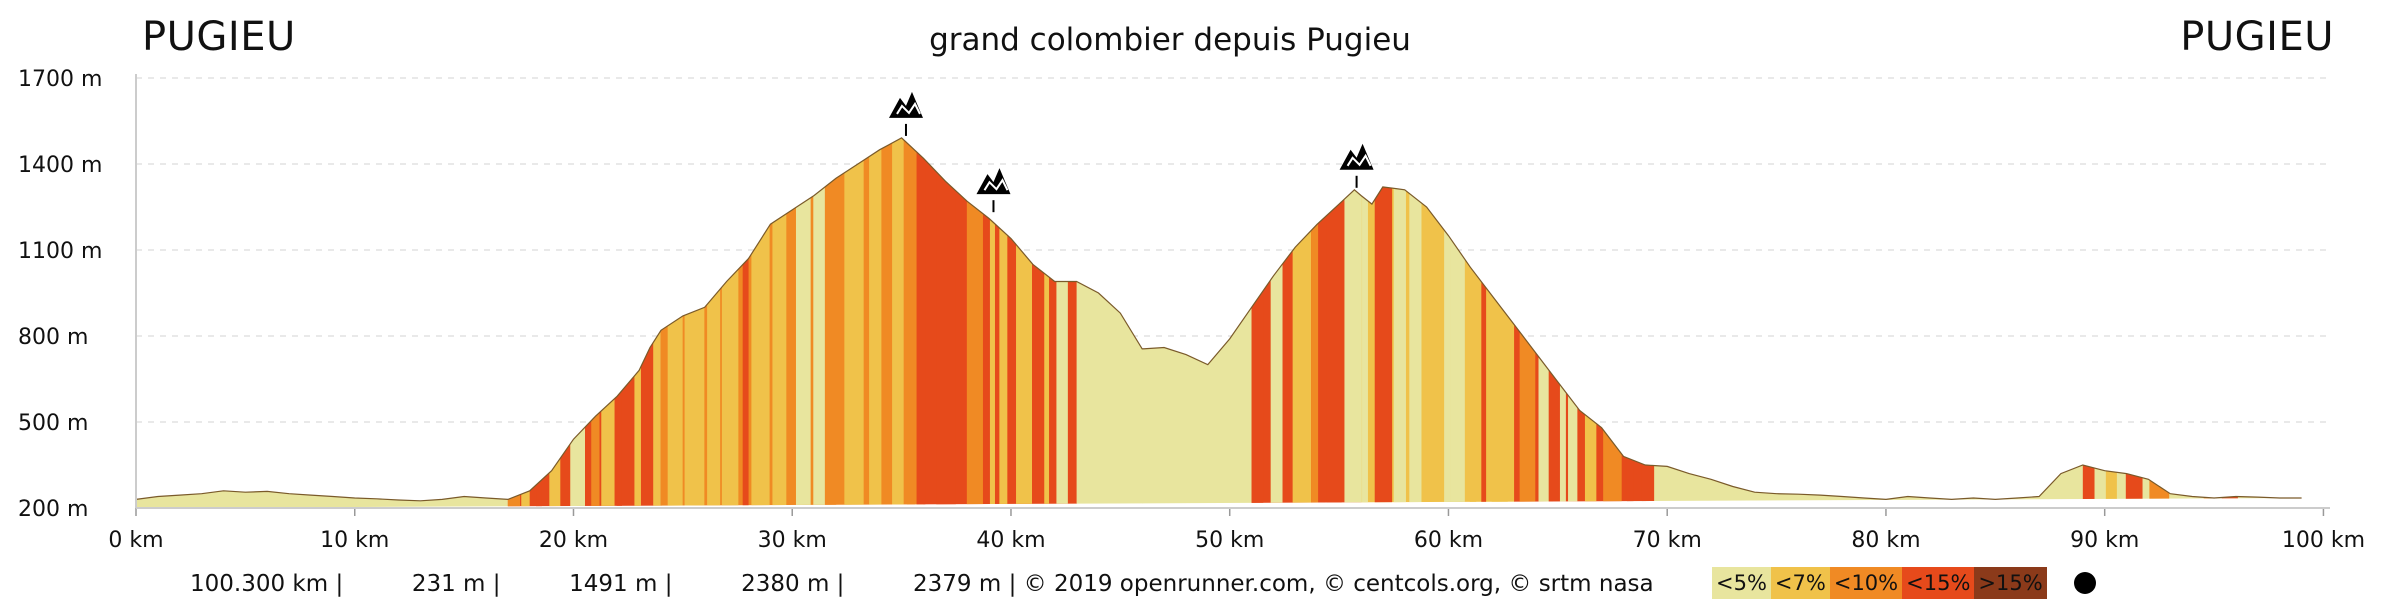 The width and height of the screenshot is (2400, 600). Describe the element at coordinates (792, 540) in the screenshot. I see `x-tick-label: 30 km` at that location.